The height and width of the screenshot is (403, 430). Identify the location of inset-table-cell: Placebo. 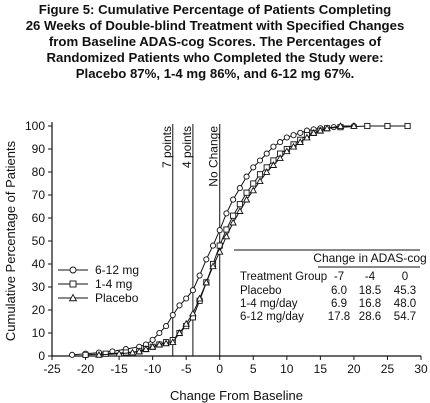
(261, 291).